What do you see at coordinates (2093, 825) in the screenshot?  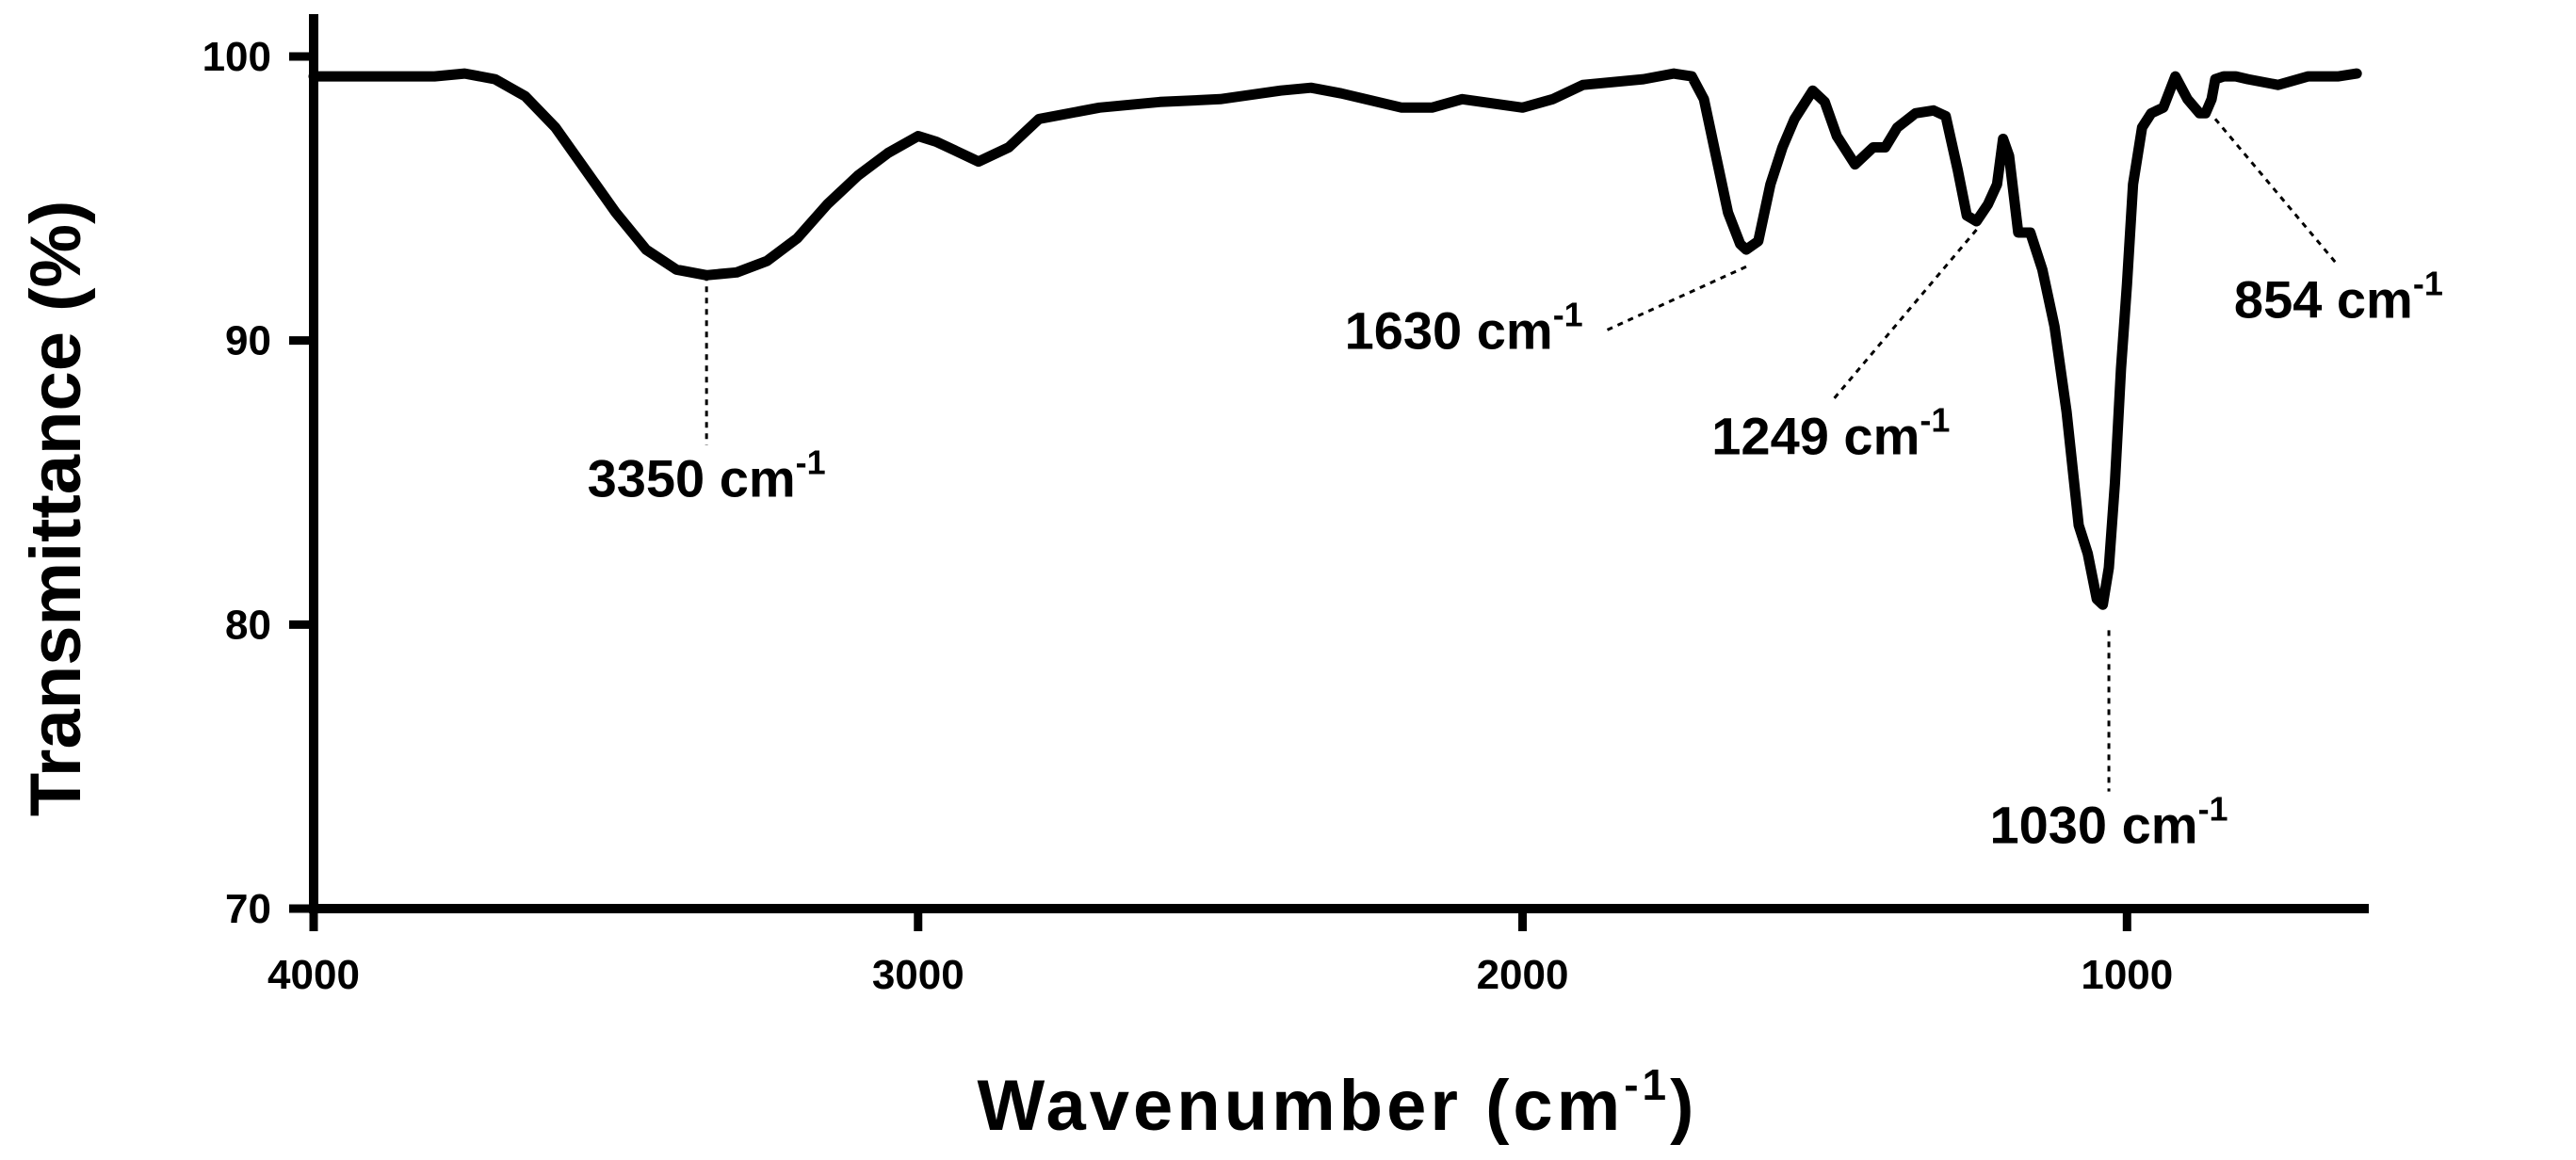 I see `annotation-text: 1030 cm` at bounding box center [2093, 825].